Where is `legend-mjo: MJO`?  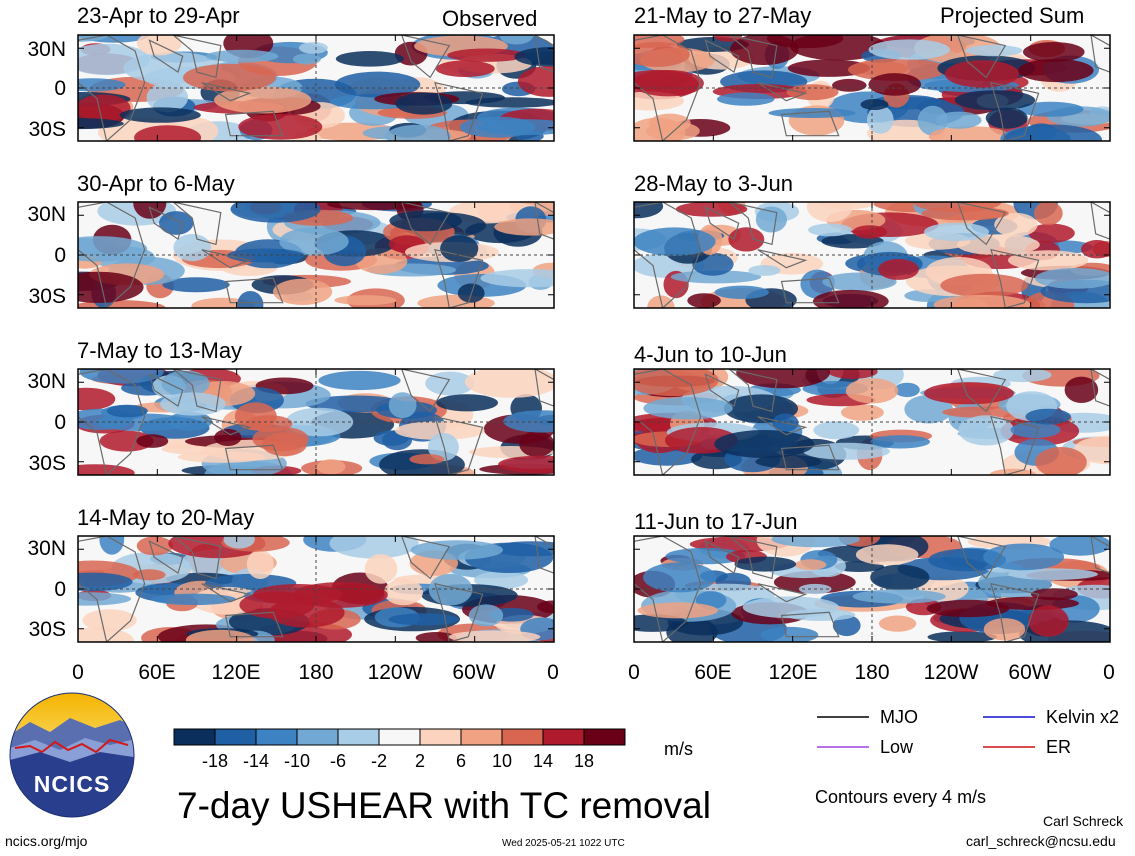 legend-mjo: MJO is located at coordinates (899, 717).